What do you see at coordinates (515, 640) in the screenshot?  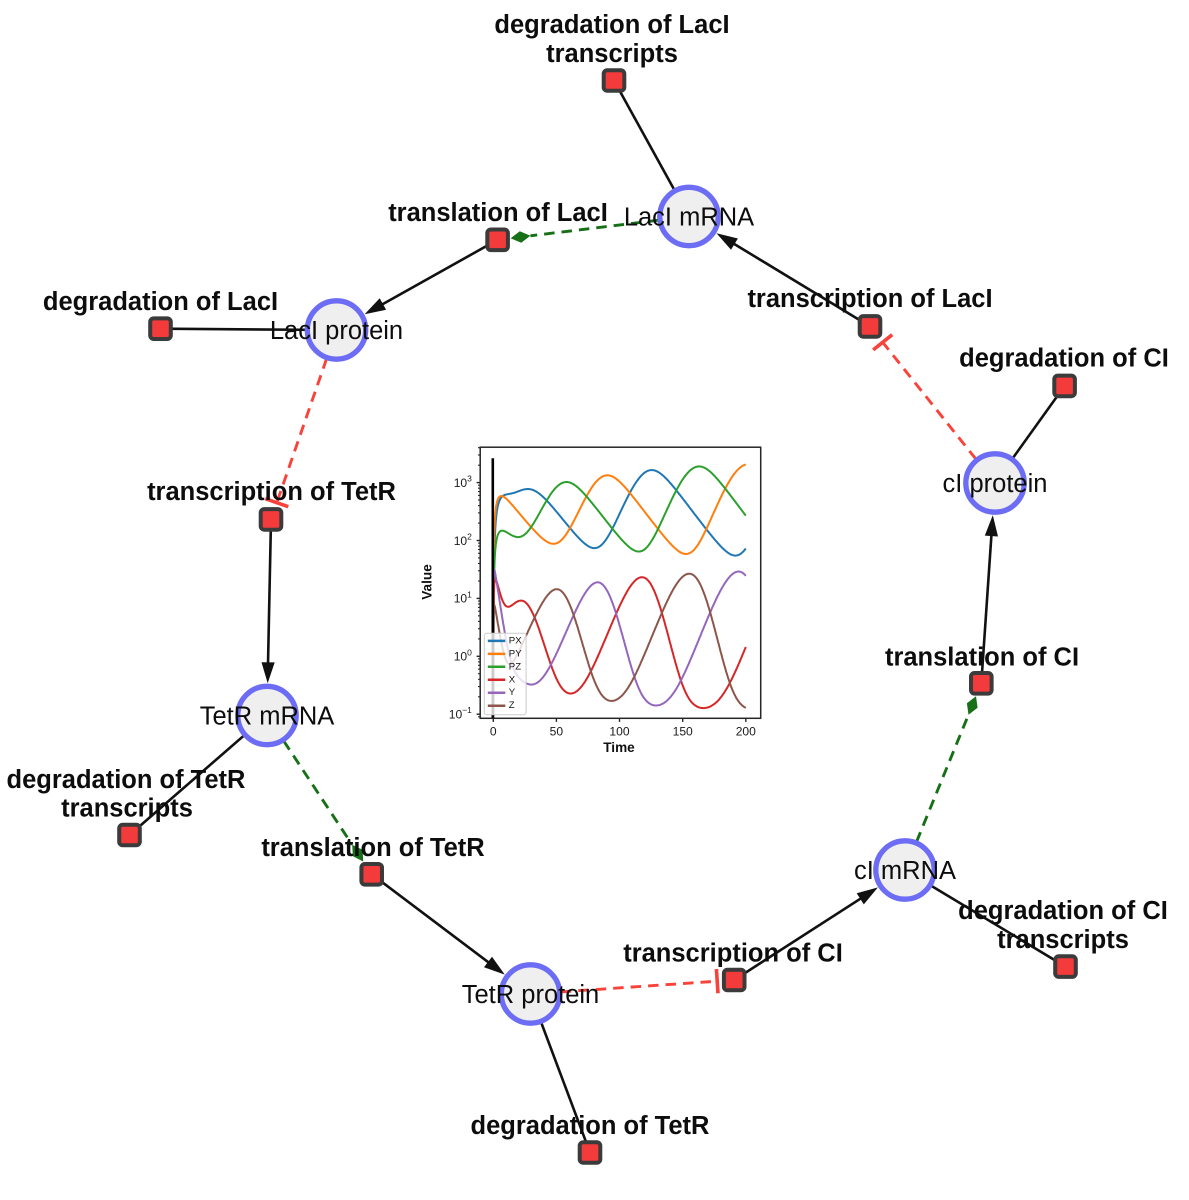 I see `svg-text: PX` at bounding box center [515, 640].